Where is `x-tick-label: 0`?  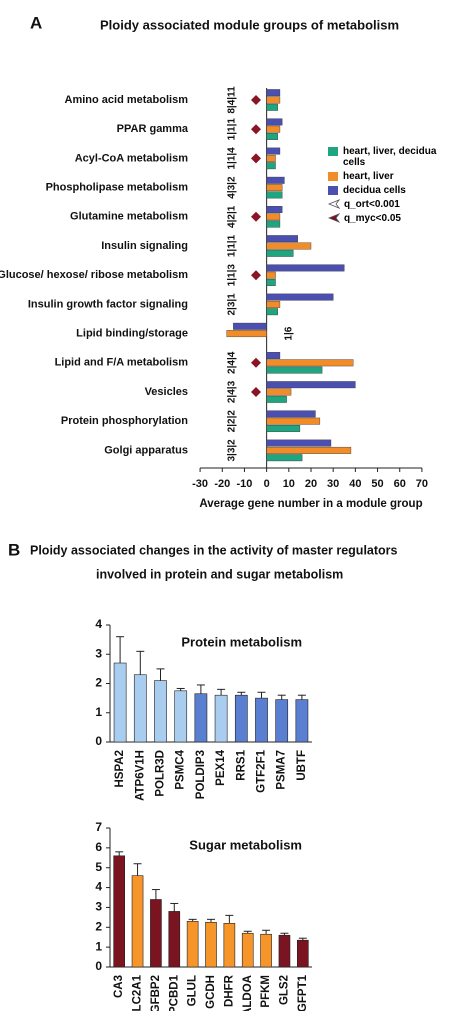 x-tick-label: 0 is located at coordinates (267, 484).